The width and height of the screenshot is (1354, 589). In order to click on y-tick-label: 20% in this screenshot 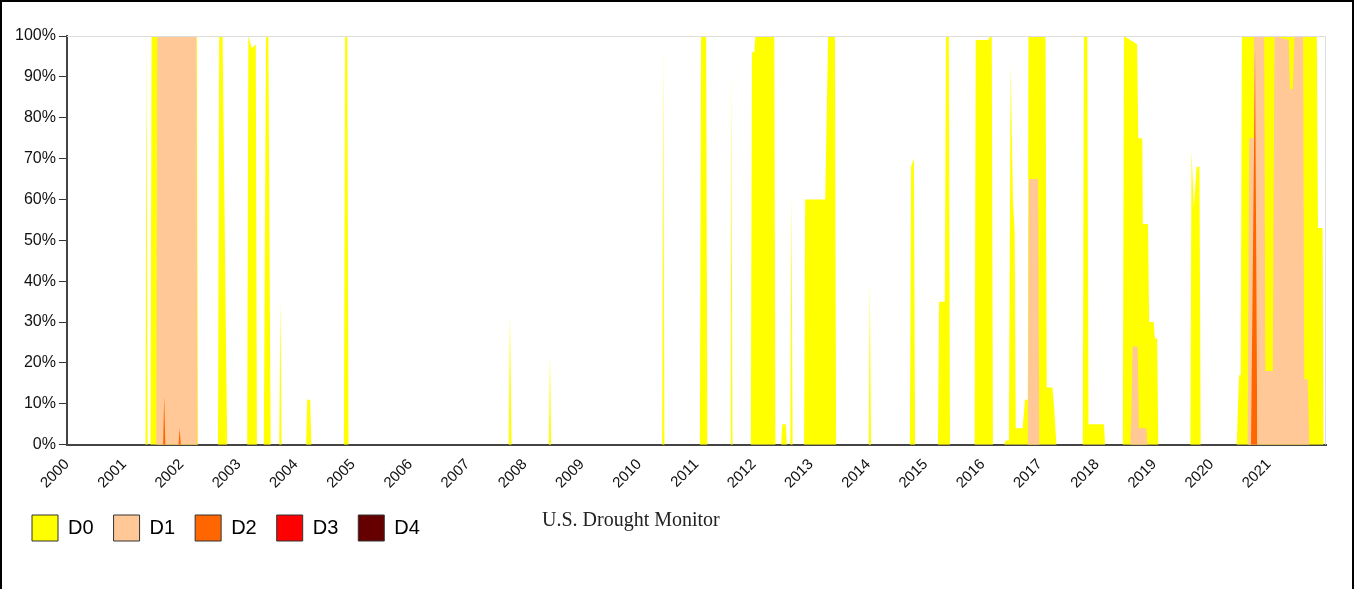, I will do `click(39, 362)`.